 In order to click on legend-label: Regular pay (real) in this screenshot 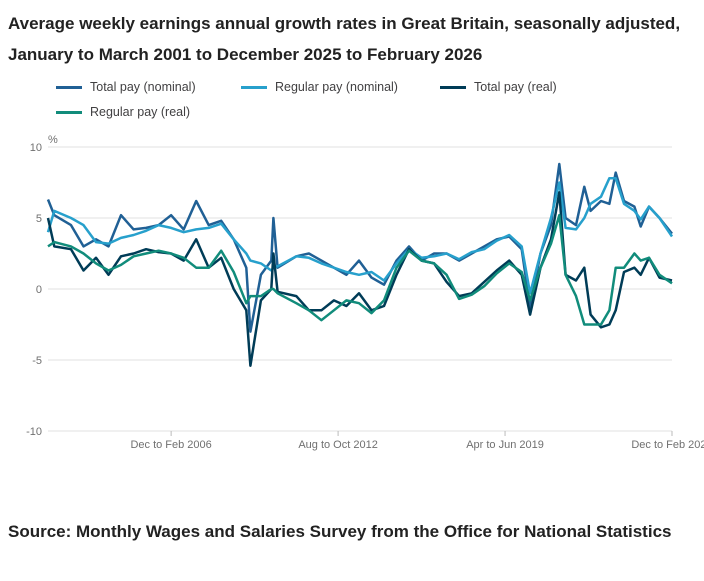, I will do `click(140, 112)`.